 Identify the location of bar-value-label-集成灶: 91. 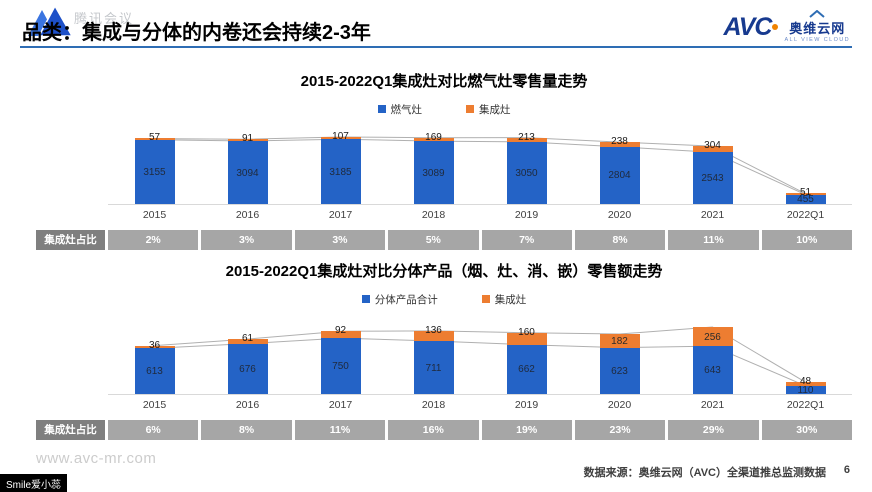
(247, 139).